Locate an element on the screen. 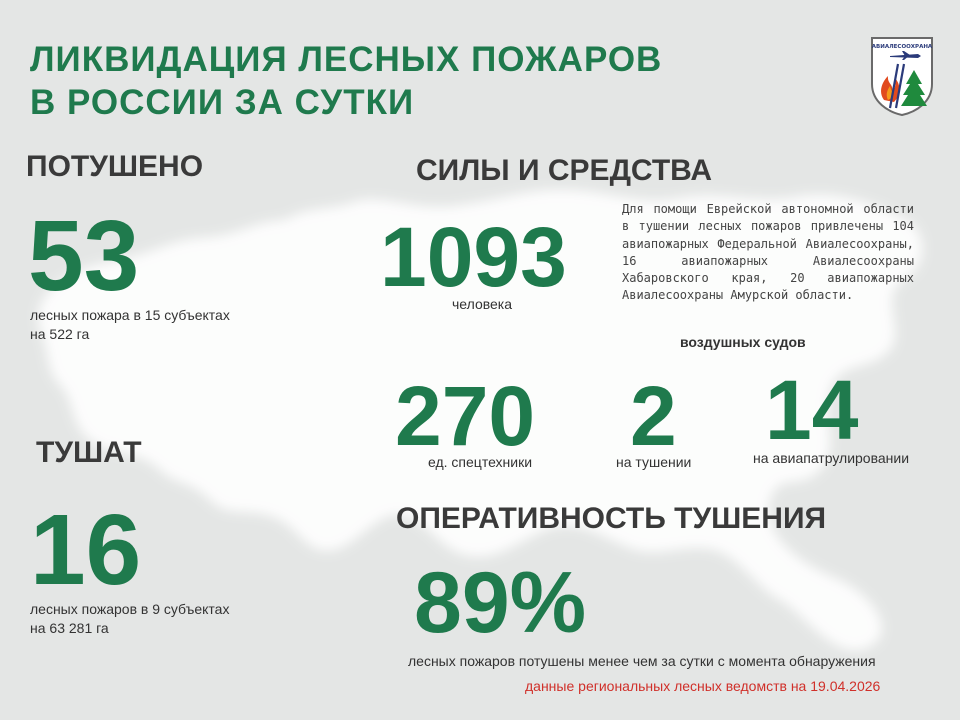  fir-tree-icon is located at coordinates (914, 88).